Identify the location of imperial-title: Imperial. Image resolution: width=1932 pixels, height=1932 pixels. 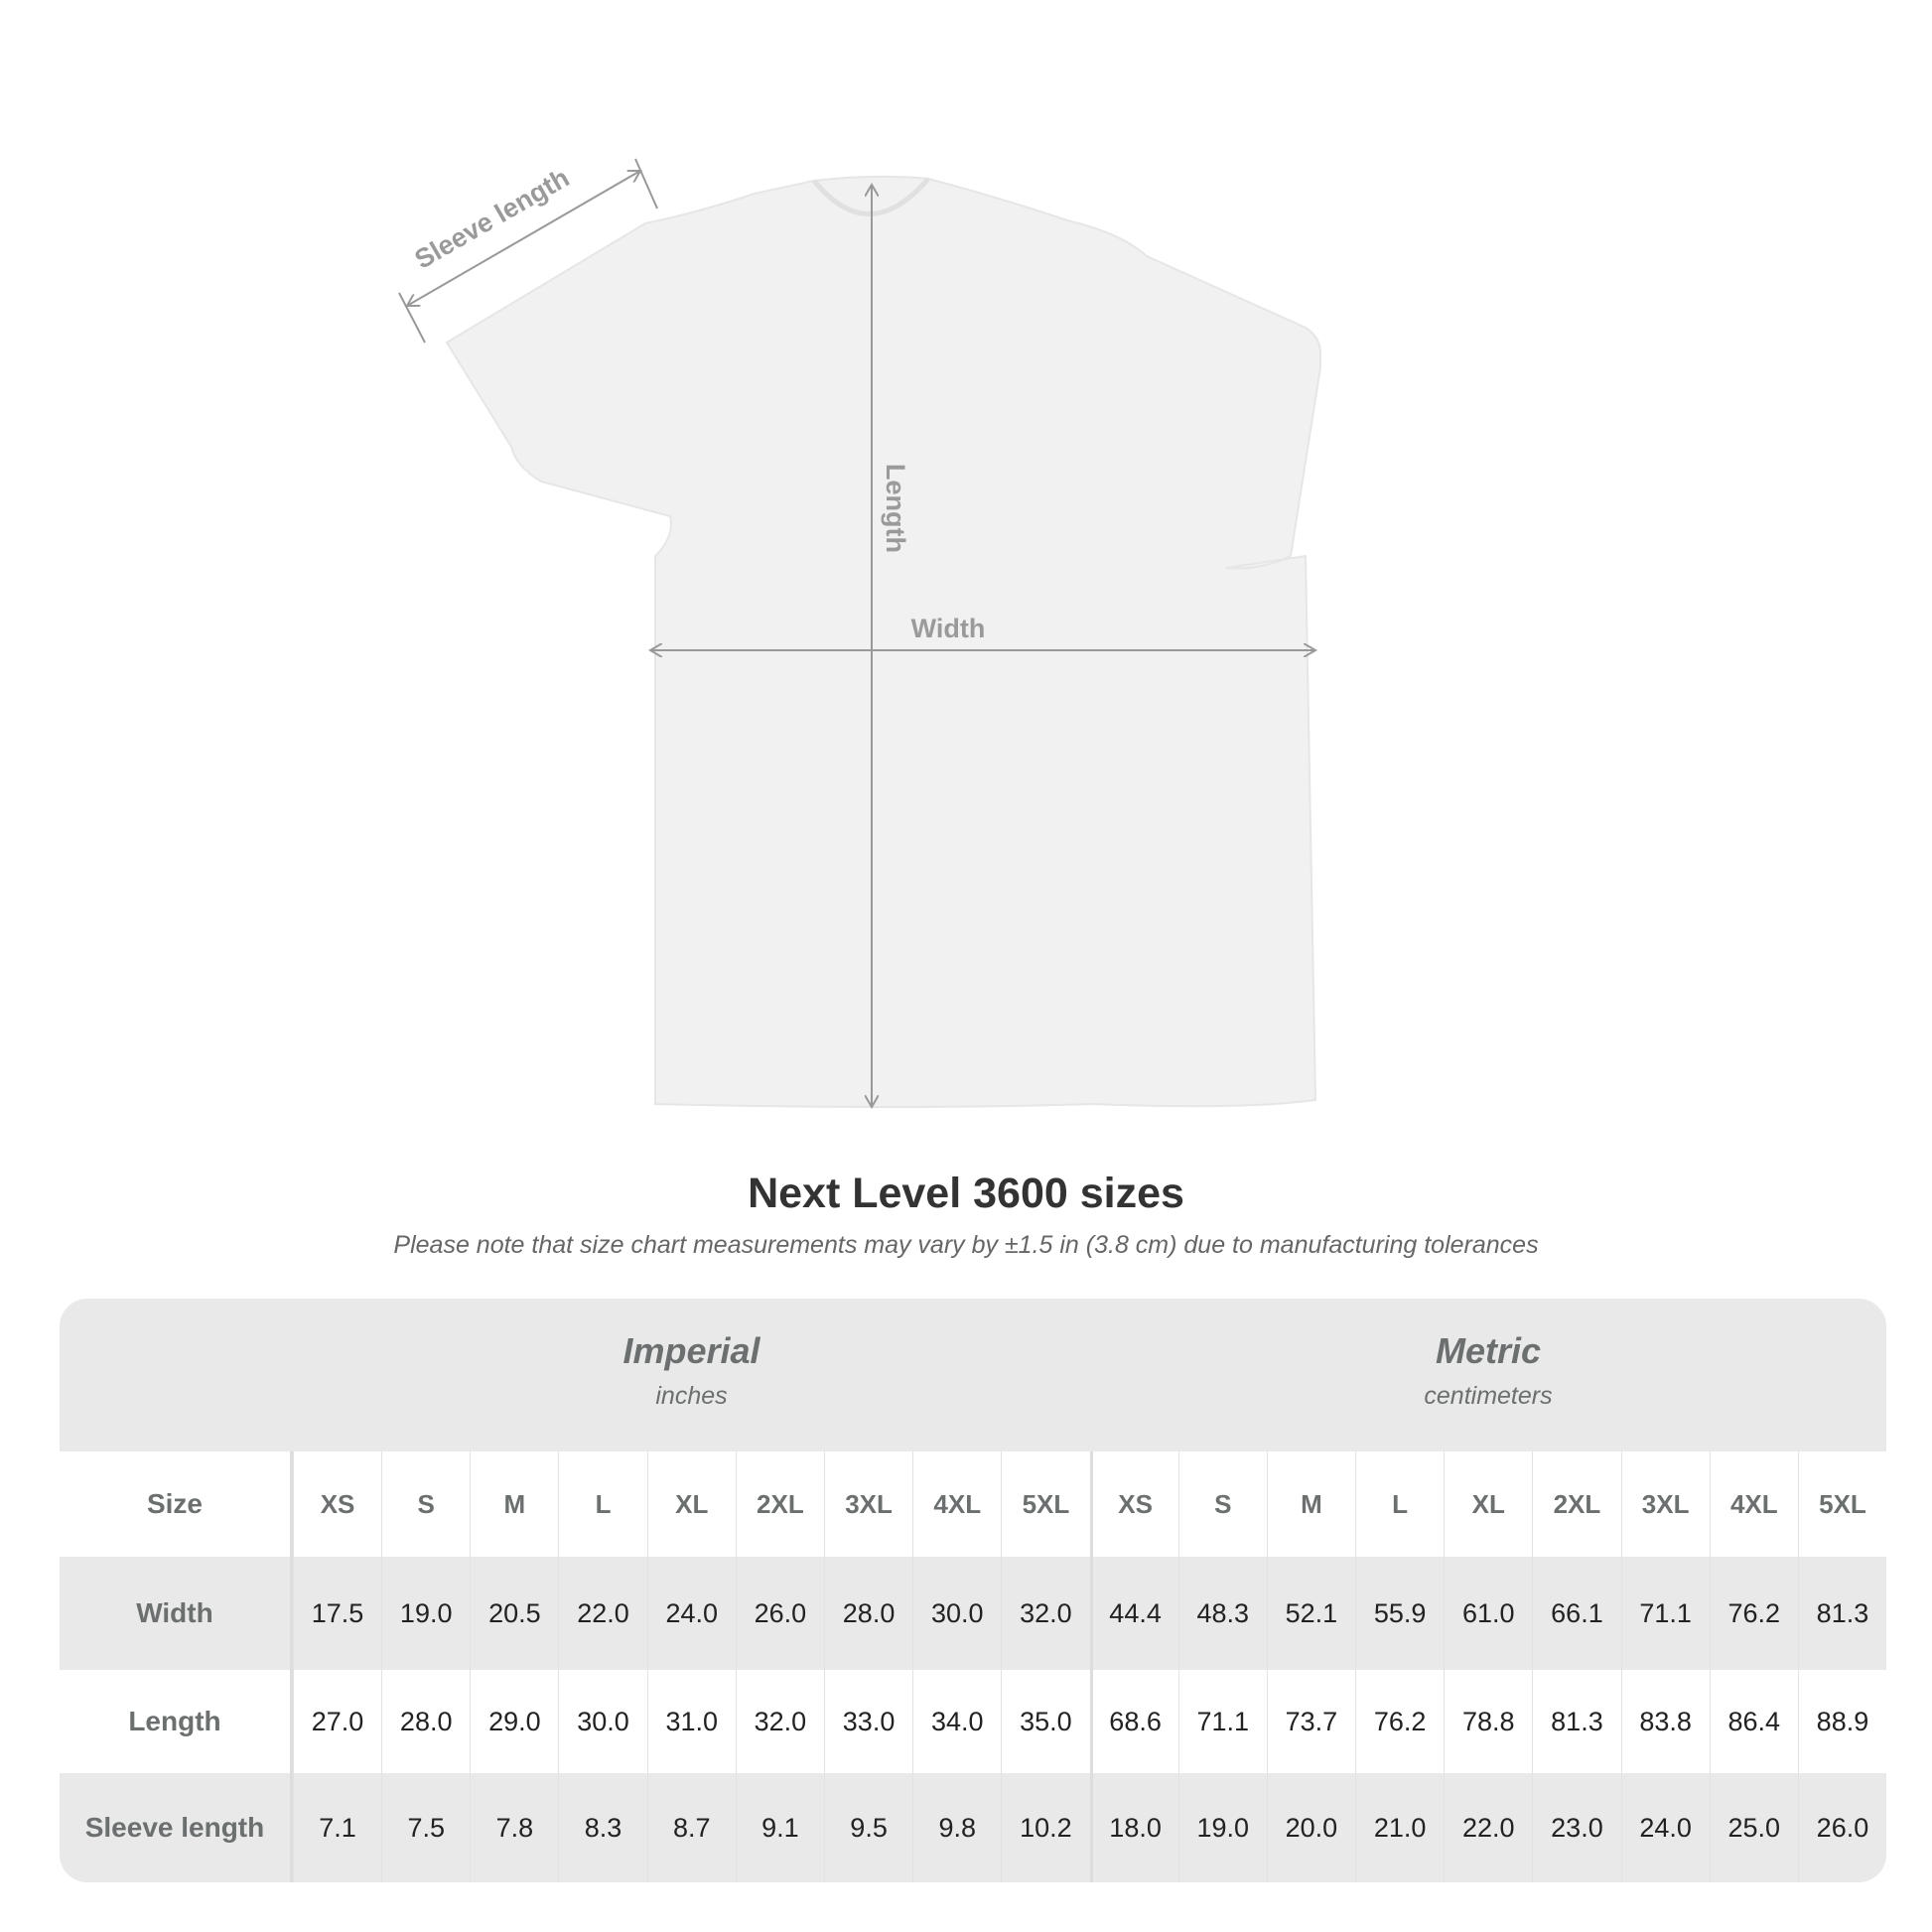
(691, 1350).